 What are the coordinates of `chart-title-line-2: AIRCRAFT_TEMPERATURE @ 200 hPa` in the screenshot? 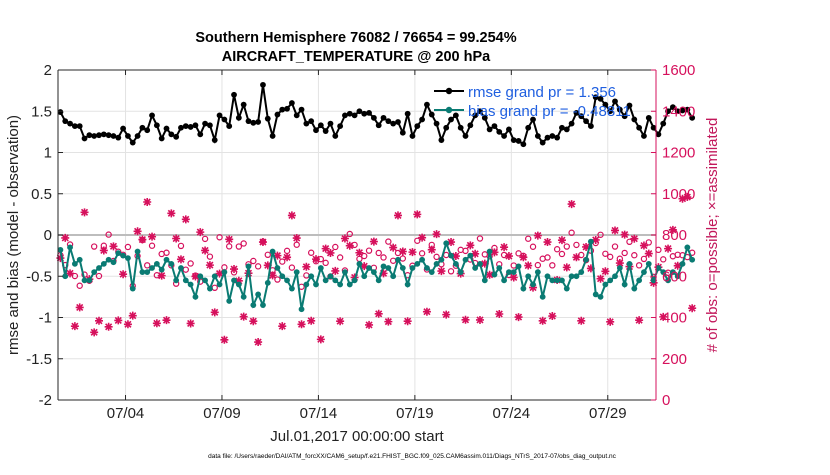 It's located at (356, 57).